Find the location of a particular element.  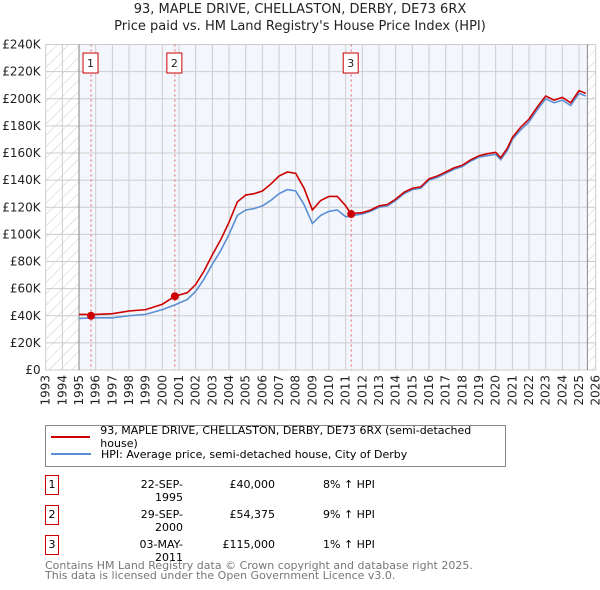

y-tick-label: £20K is located at coordinates (26, 343).